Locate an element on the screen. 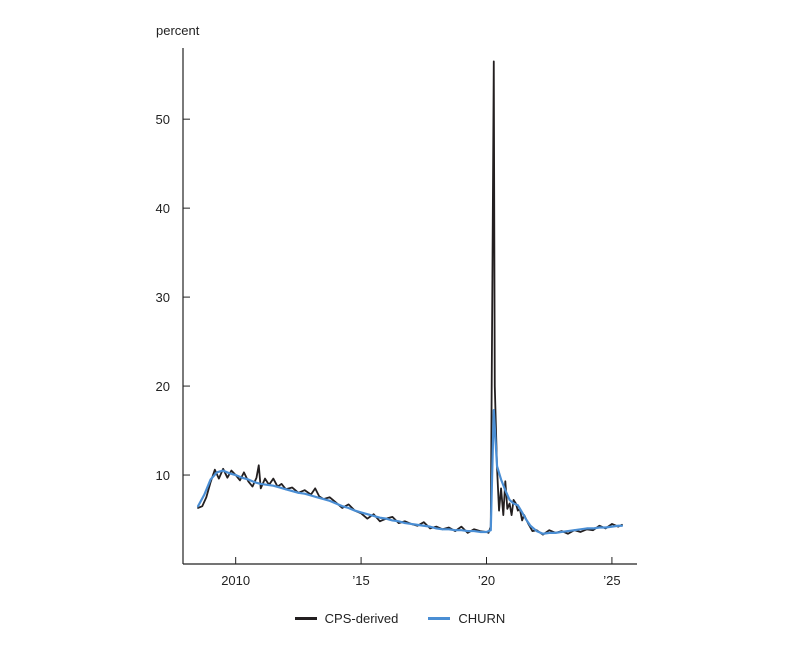 The width and height of the screenshot is (800, 650). x-tick-label-2015: ’15 is located at coordinates (360, 580).